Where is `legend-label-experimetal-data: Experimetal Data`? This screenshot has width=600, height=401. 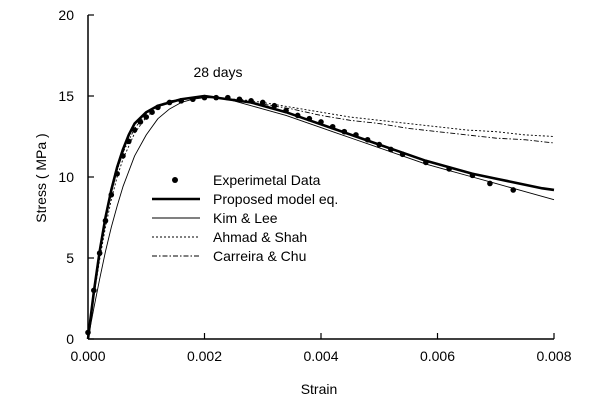 legend-label-experimetal-data: Experimetal Data is located at coordinates (267, 180).